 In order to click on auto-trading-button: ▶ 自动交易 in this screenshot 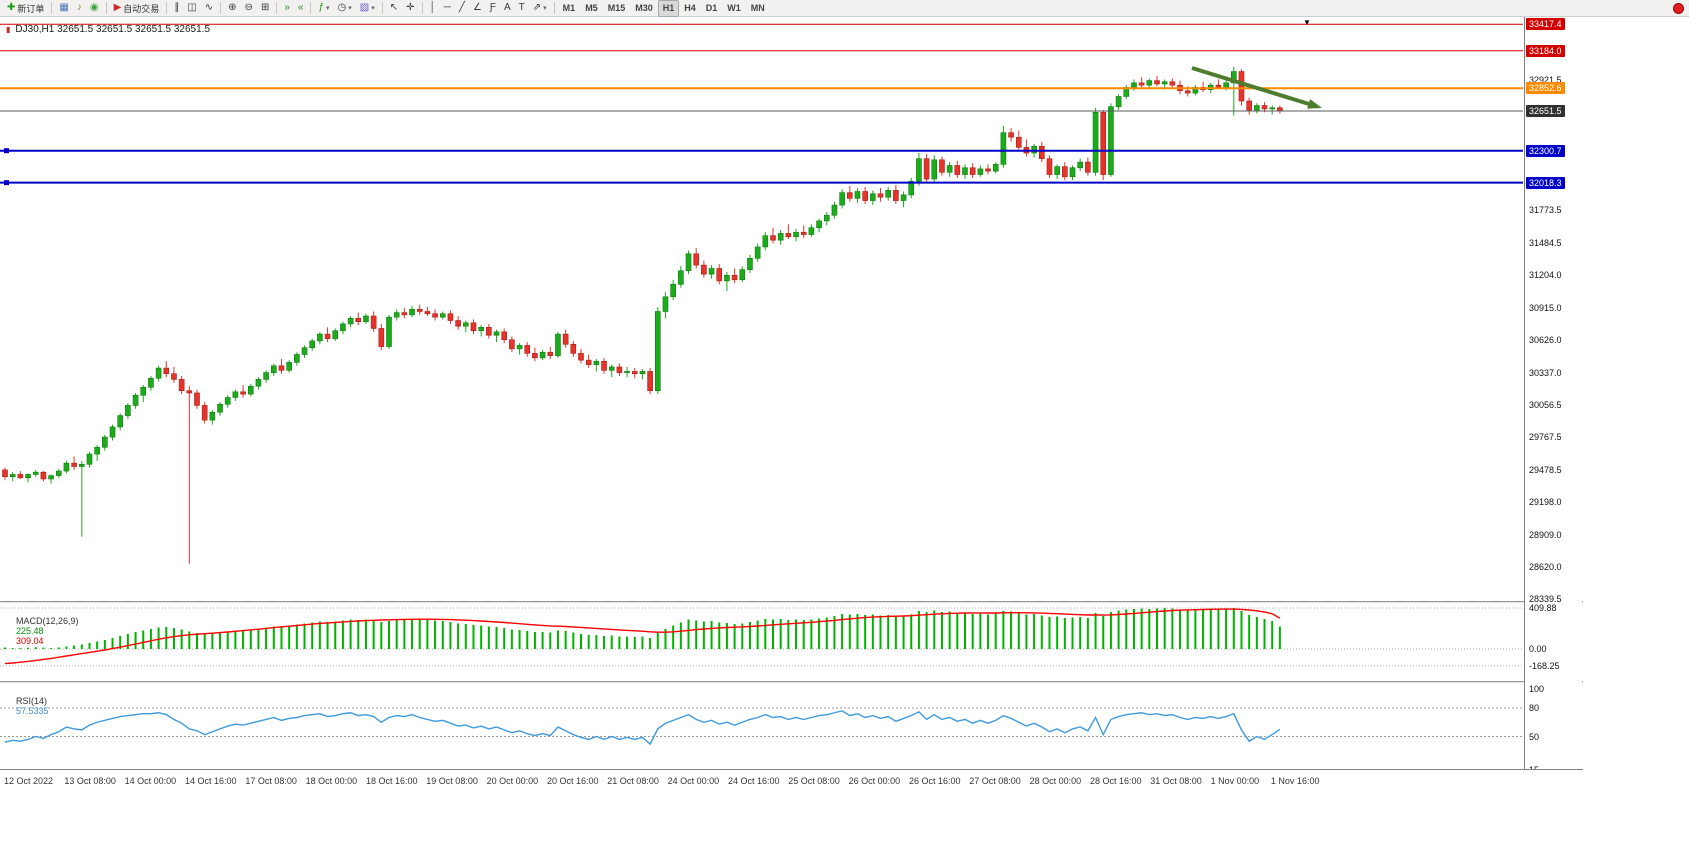, I will do `click(136, 8)`.